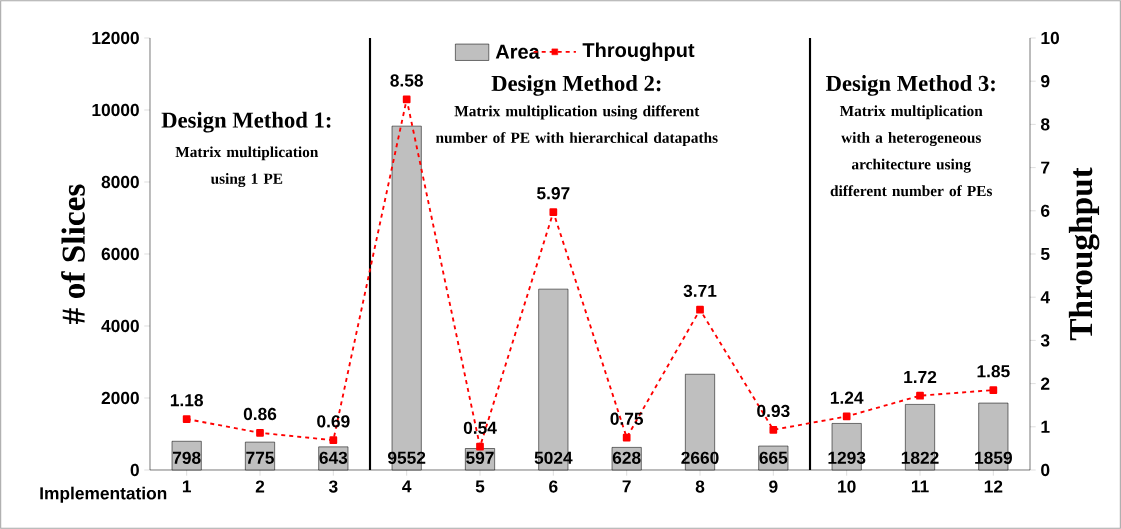 This screenshot has height=529, width=1121. What do you see at coordinates (120, 326) in the screenshot?
I see `y-tick-label: 4000` at bounding box center [120, 326].